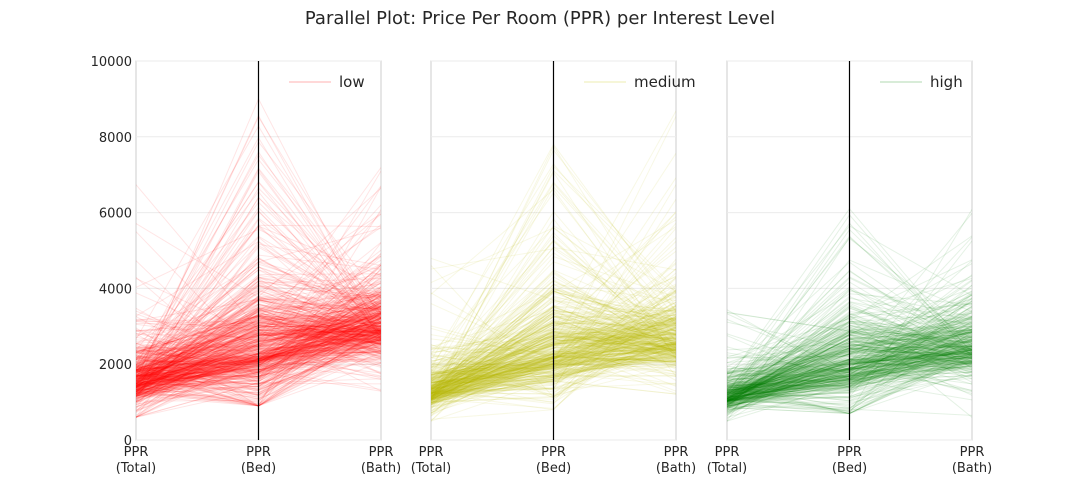  Describe the element at coordinates (115, 289) in the screenshot. I see `y-tick-label: 4000` at that location.